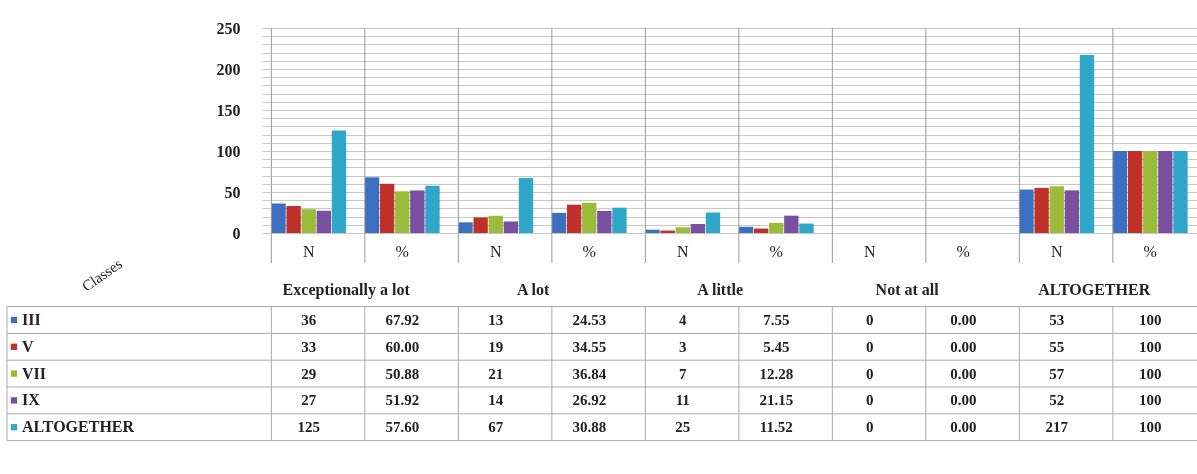  I want to click on data-label: 24.53, so click(589, 320).